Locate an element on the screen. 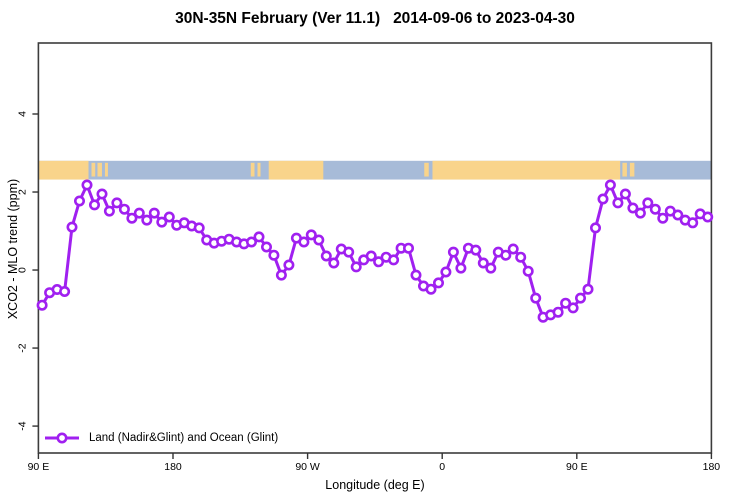 The image size is (750, 500). y-axis-title: XCO2 - MLO trend (ppm) is located at coordinates (13, 249).